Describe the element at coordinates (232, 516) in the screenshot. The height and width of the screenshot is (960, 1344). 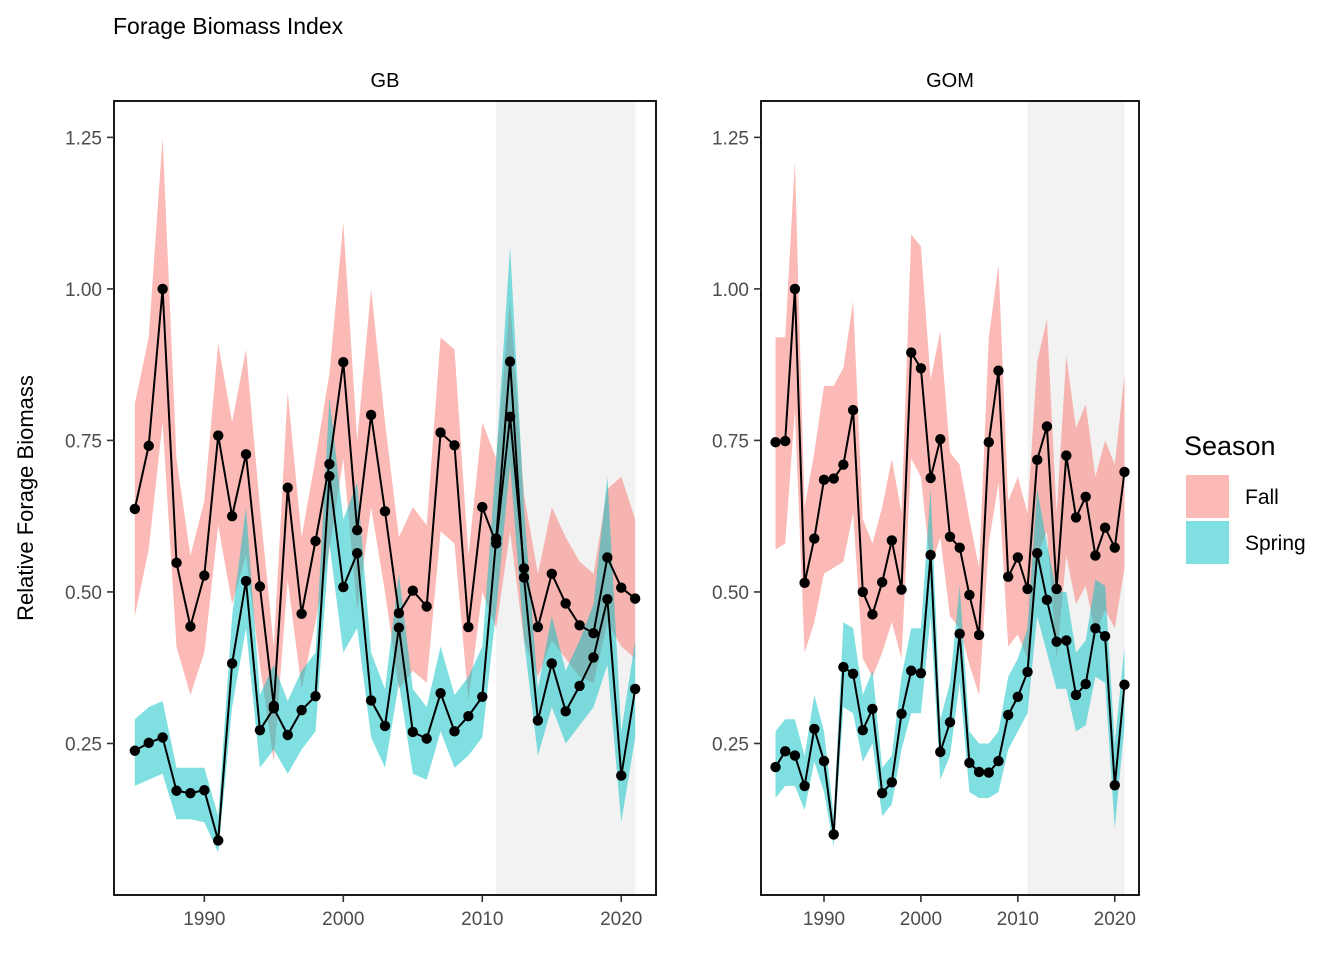
I see `point-gb-fall-1992` at that location.